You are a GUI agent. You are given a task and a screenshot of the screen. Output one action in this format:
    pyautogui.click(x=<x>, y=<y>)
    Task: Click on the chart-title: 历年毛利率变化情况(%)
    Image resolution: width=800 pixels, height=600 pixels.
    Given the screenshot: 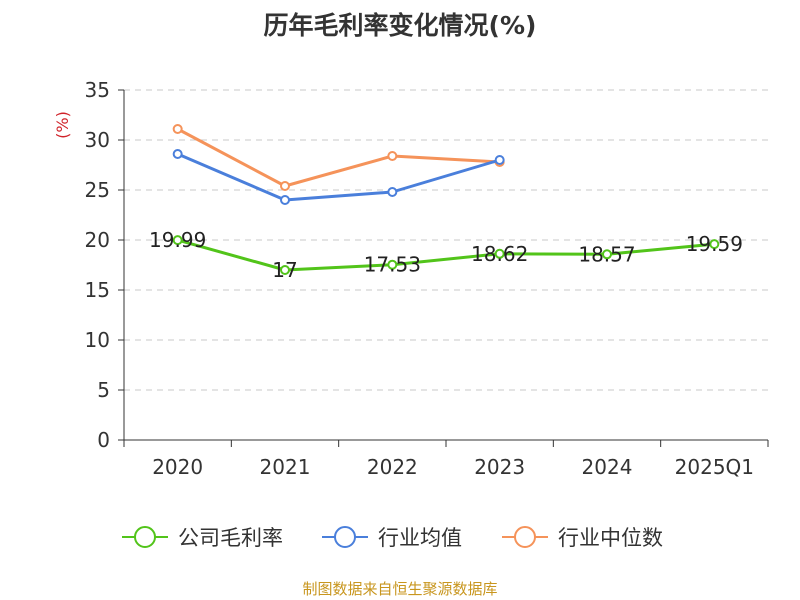 What is the action you would take?
    pyautogui.click(x=400, y=25)
    